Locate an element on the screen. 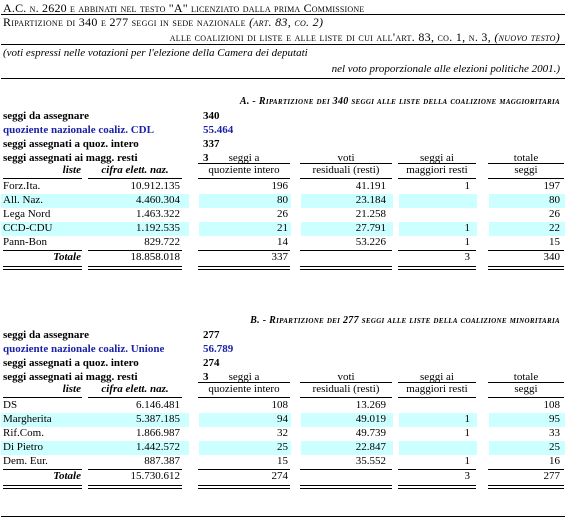 This screenshot has width=566, height=519. column-header-maggiori: seggi ai maggiori resti is located at coordinates (437, 383).